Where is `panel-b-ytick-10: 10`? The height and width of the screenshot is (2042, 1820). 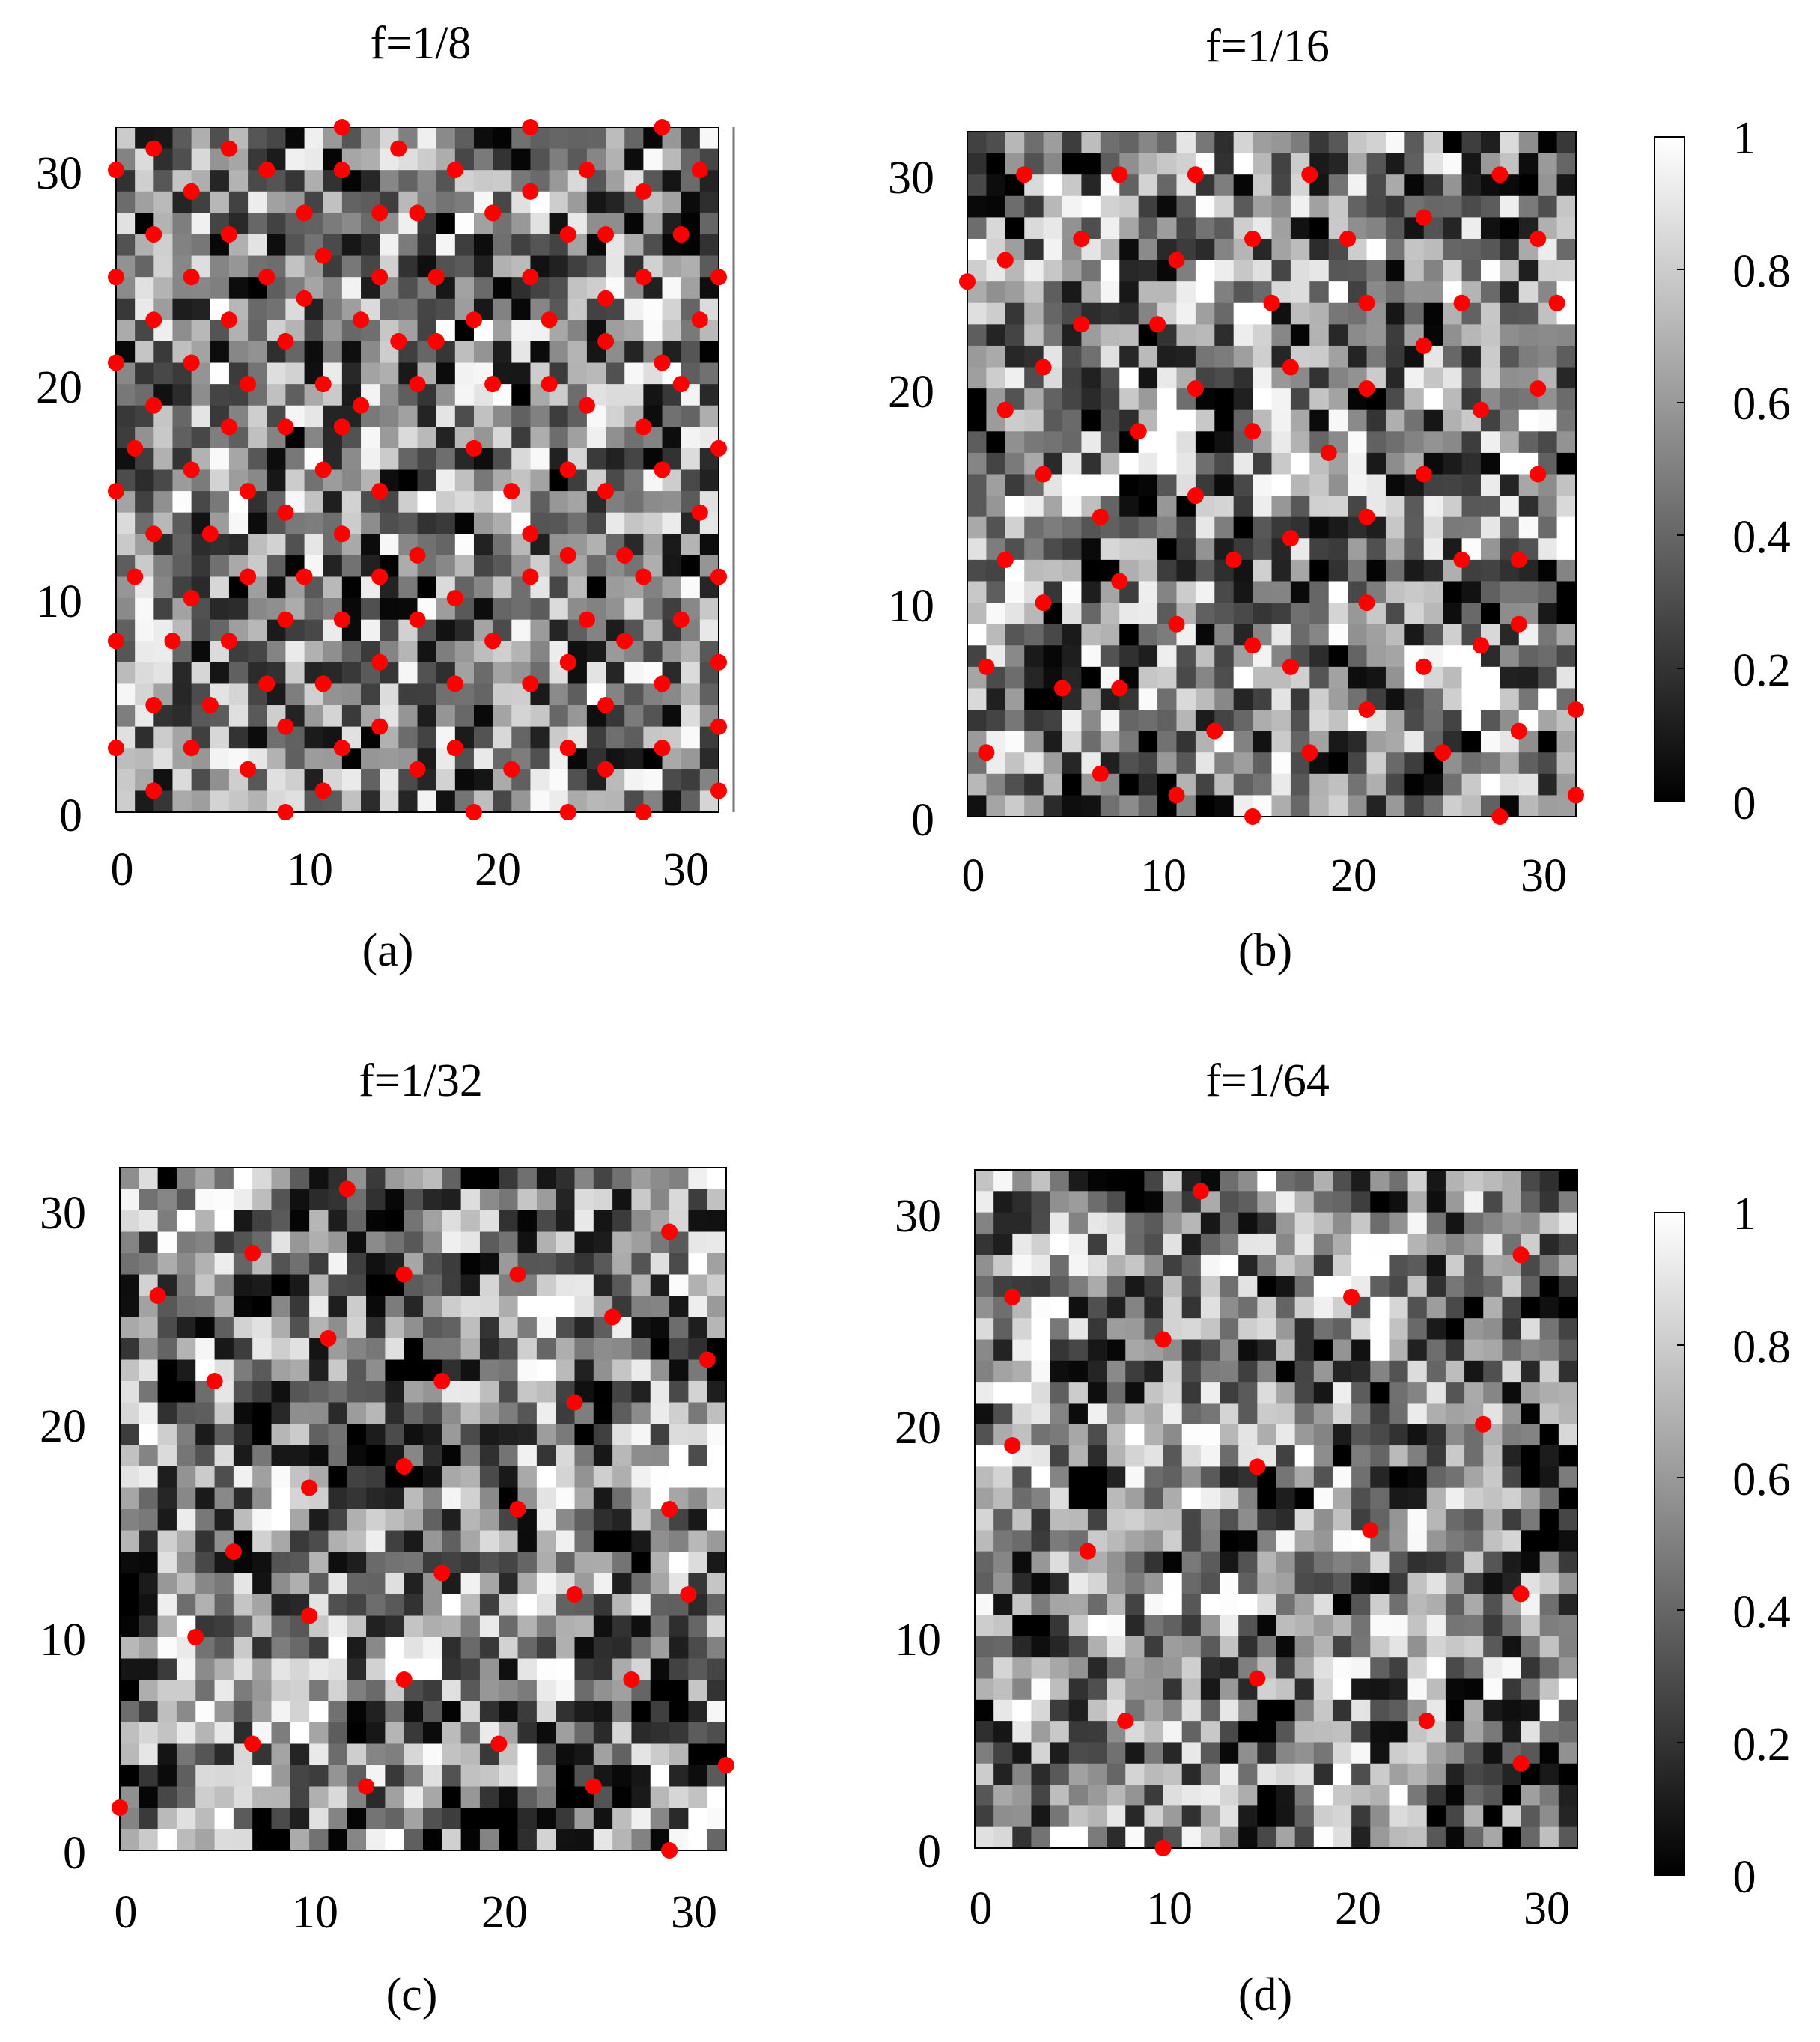
panel-b-ytick-10: 10 is located at coordinates (911, 606).